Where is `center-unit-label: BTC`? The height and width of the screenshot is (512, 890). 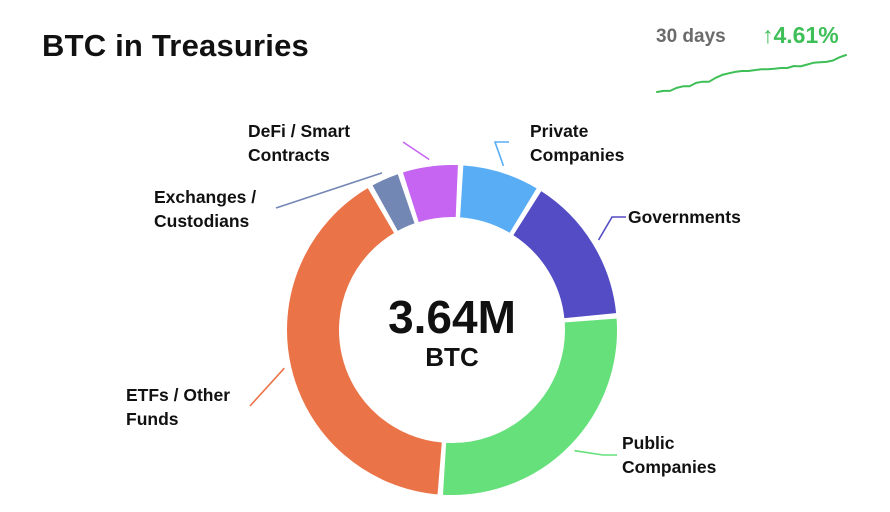 center-unit-label: BTC is located at coordinates (452, 357).